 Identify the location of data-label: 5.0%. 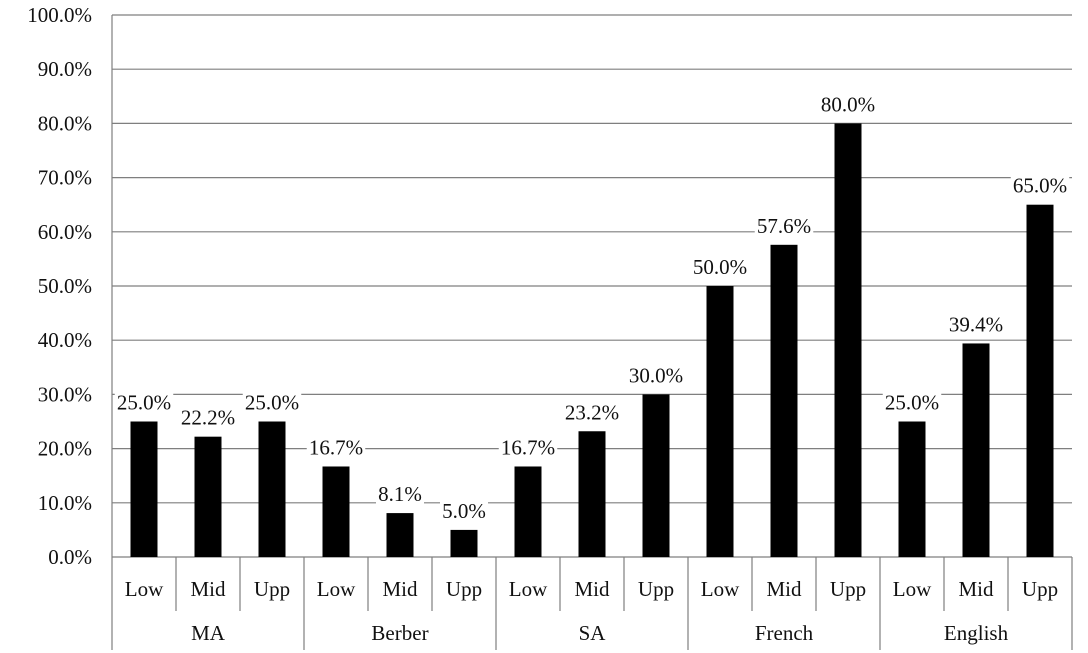
(464, 511).